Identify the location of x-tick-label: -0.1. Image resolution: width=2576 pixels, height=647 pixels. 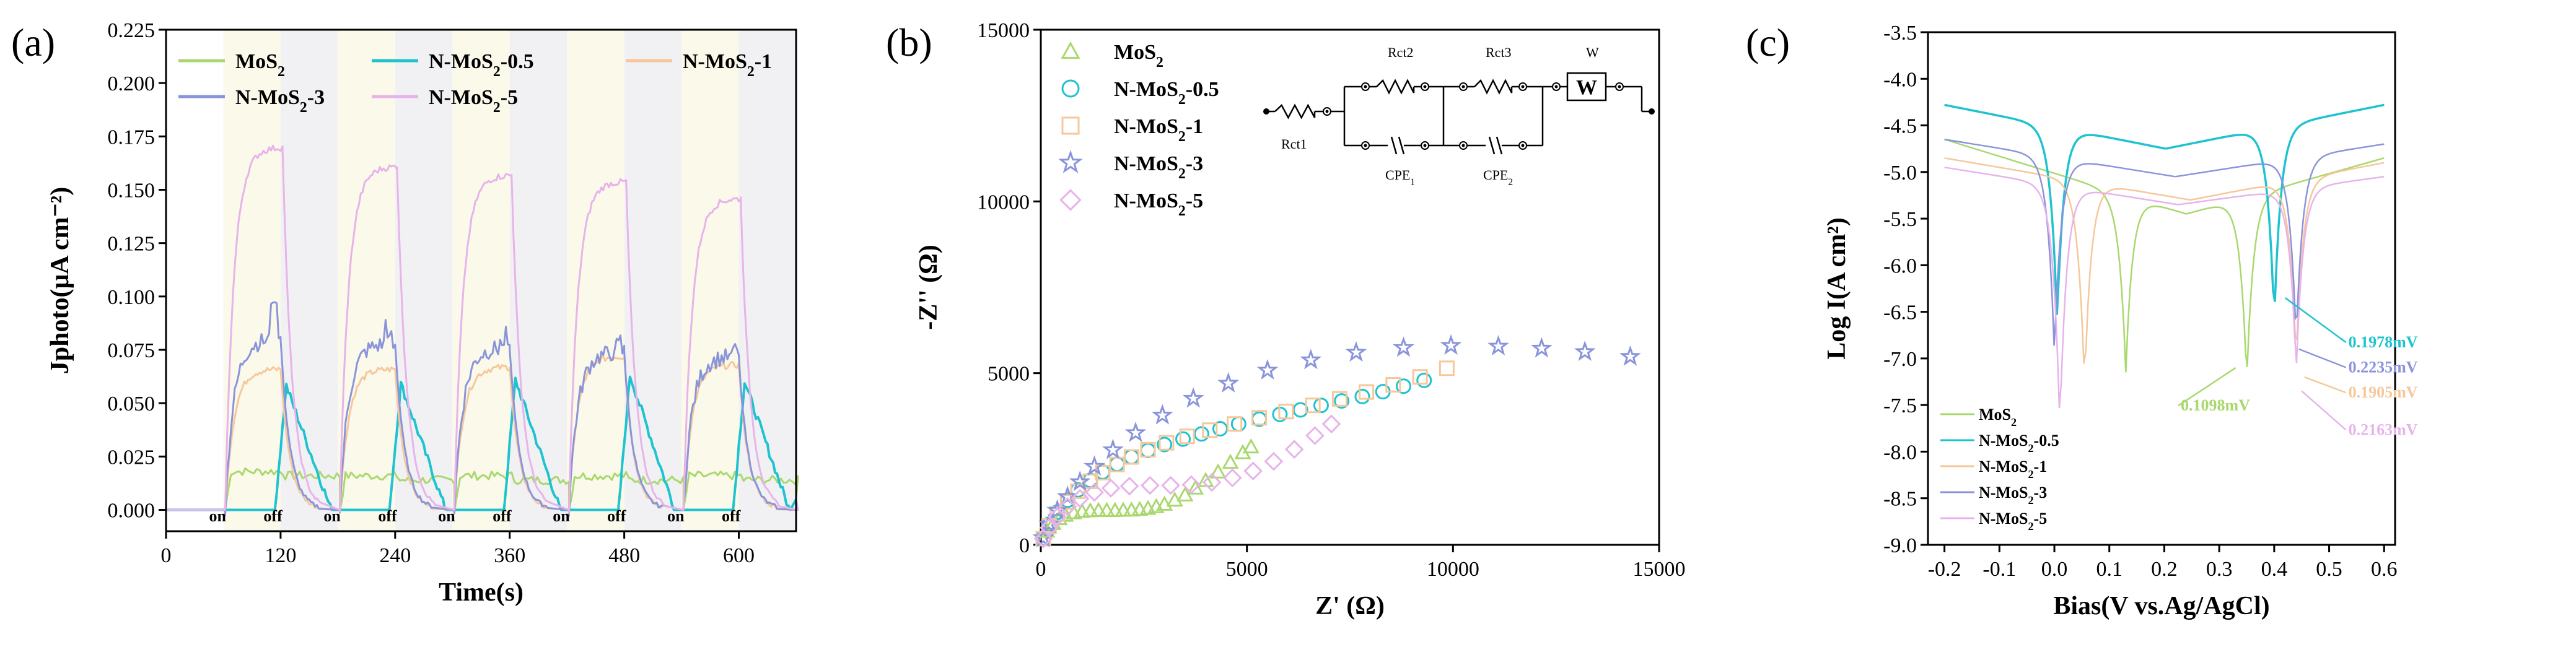
(1999, 569).